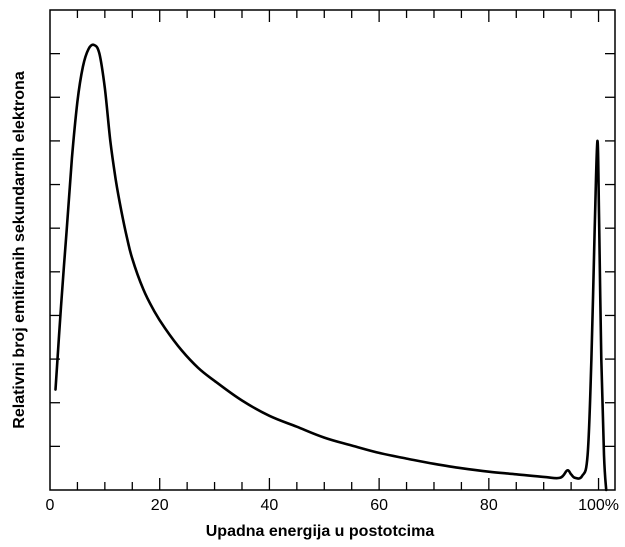  What do you see at coordinates (332, 505) in the screenshot?
I see `tick-labels-layer: 0 20 40 60 80 100%` at bounding box center [332, 505].